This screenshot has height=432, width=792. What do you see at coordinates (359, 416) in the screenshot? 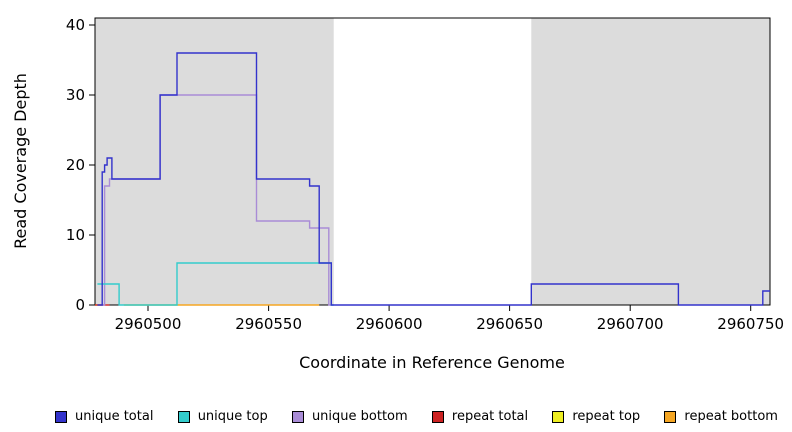
I see `legend-label: unique bottom` at bounding box center [359, 416].